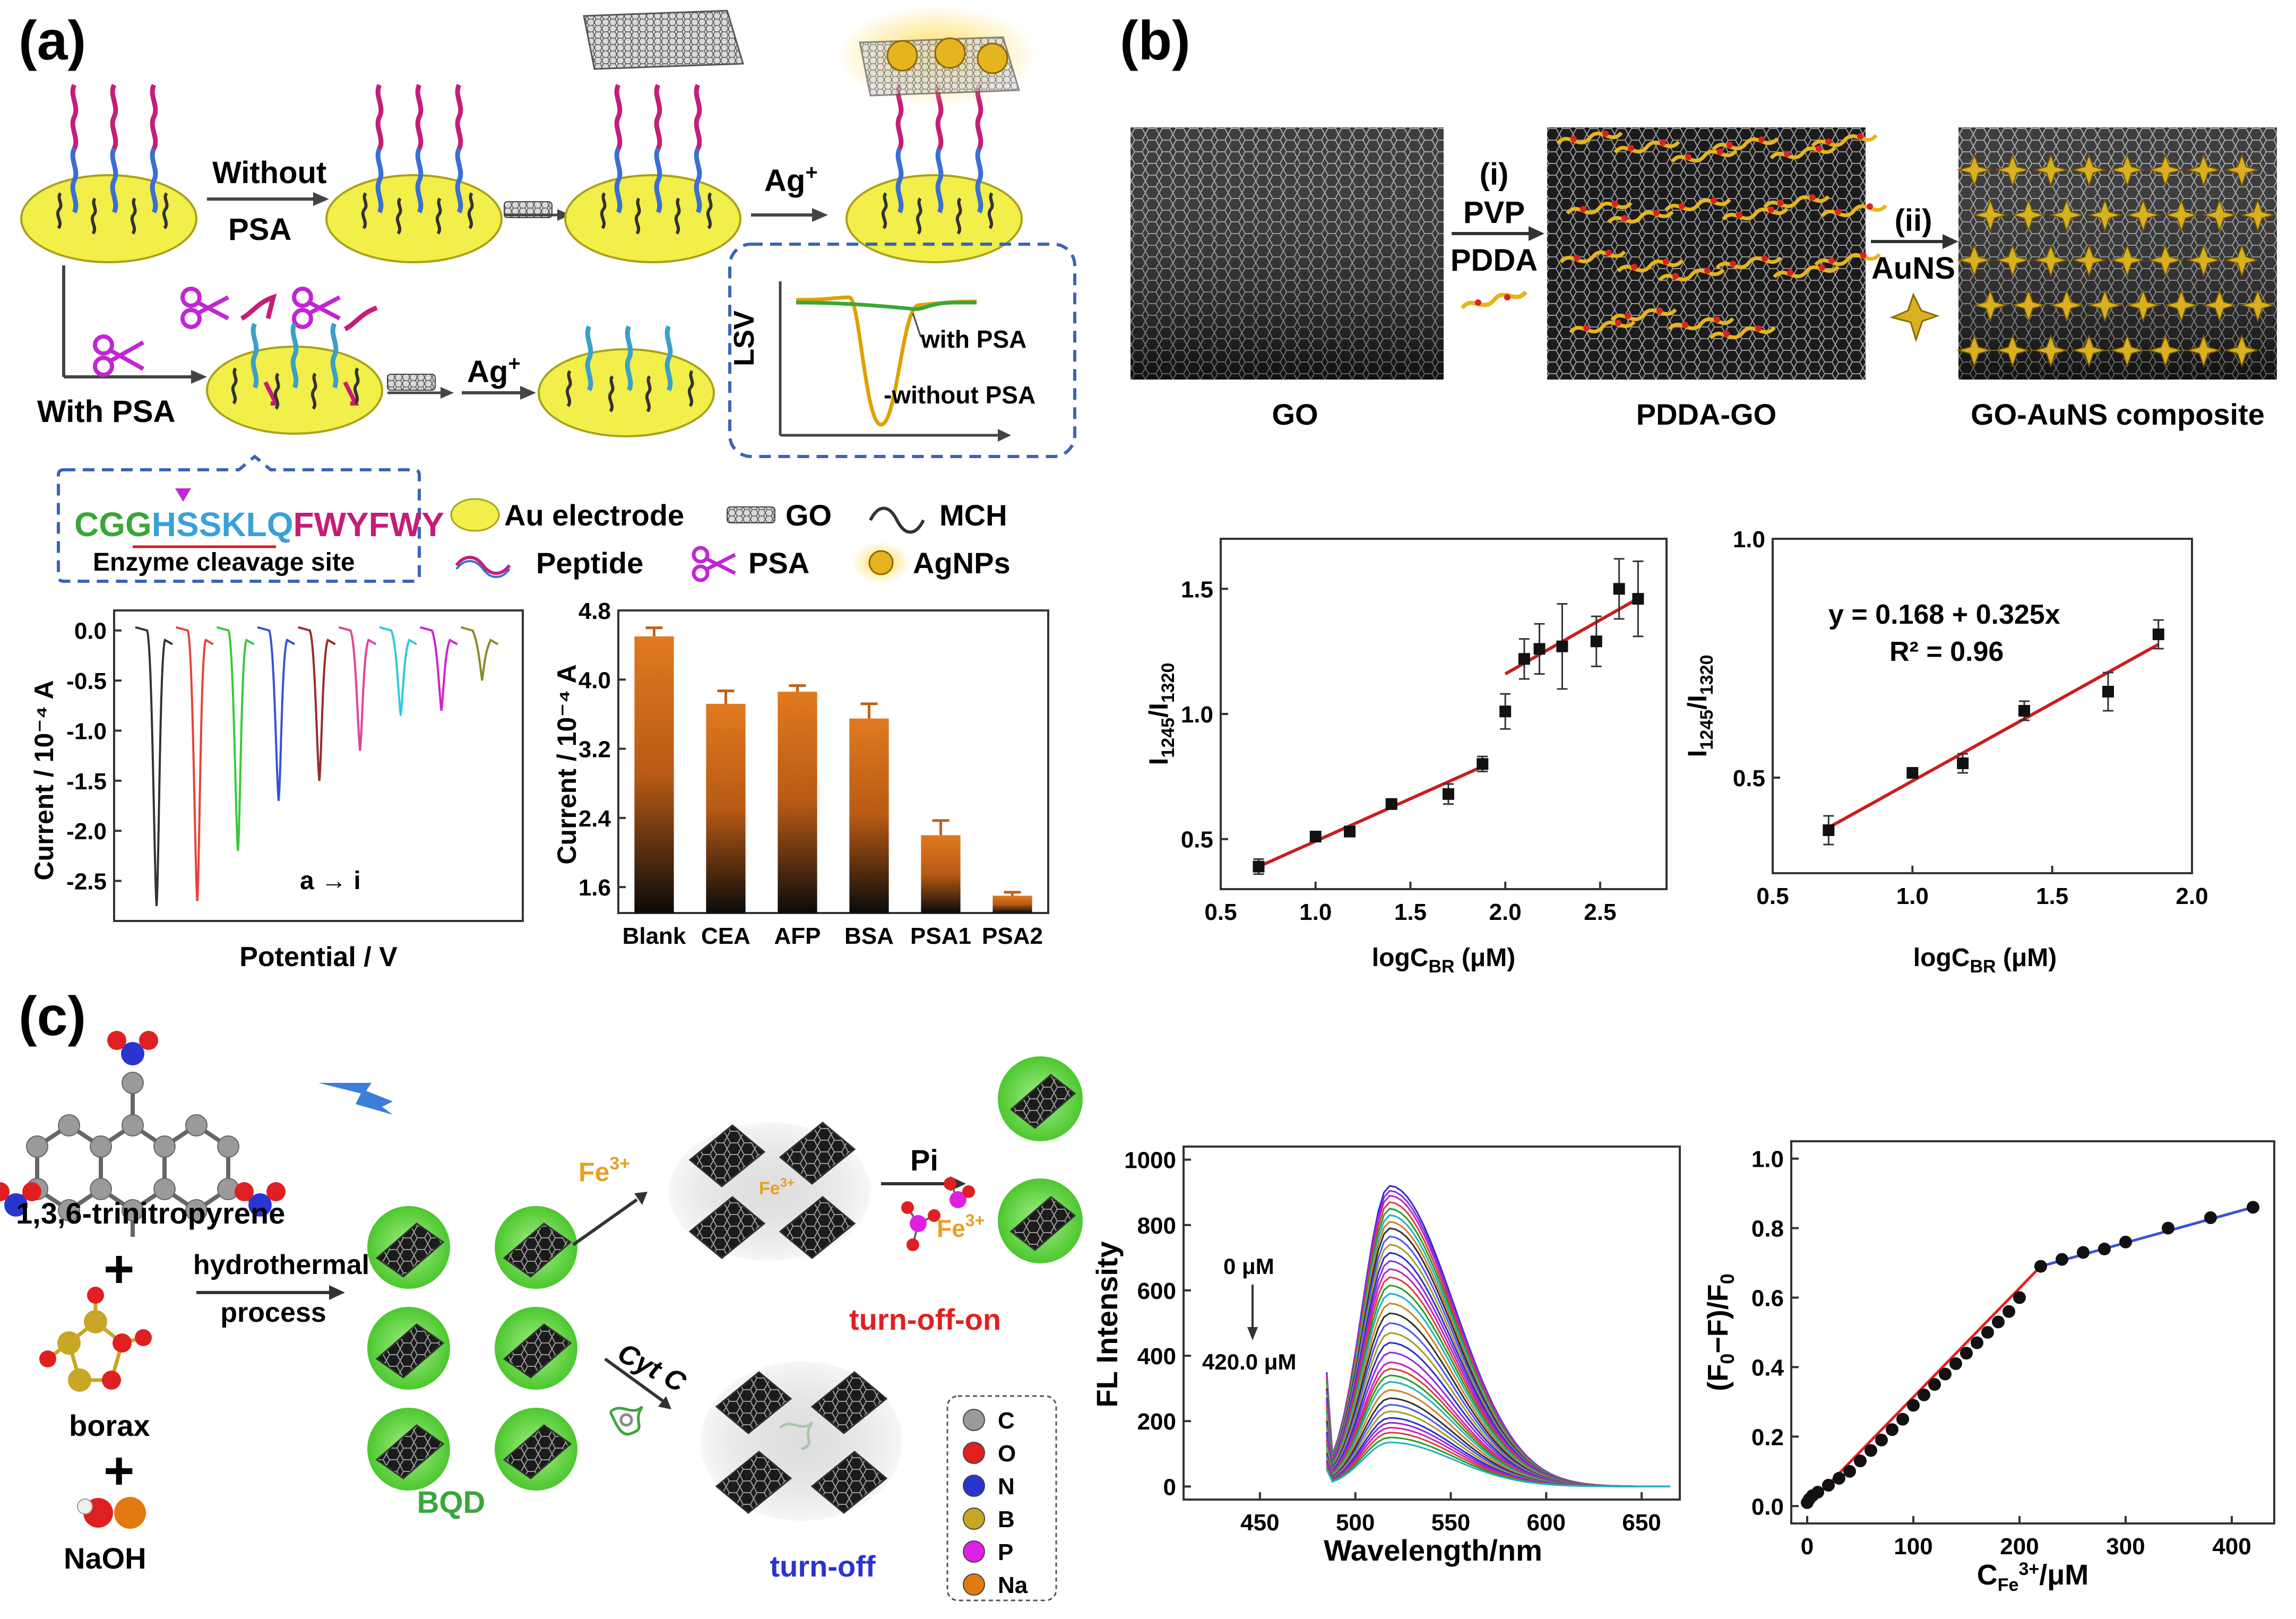 The image size is (2296, 1619). I want to click on cv-ylabel: Current / 10⁻⁴ A, so click(44, 780).